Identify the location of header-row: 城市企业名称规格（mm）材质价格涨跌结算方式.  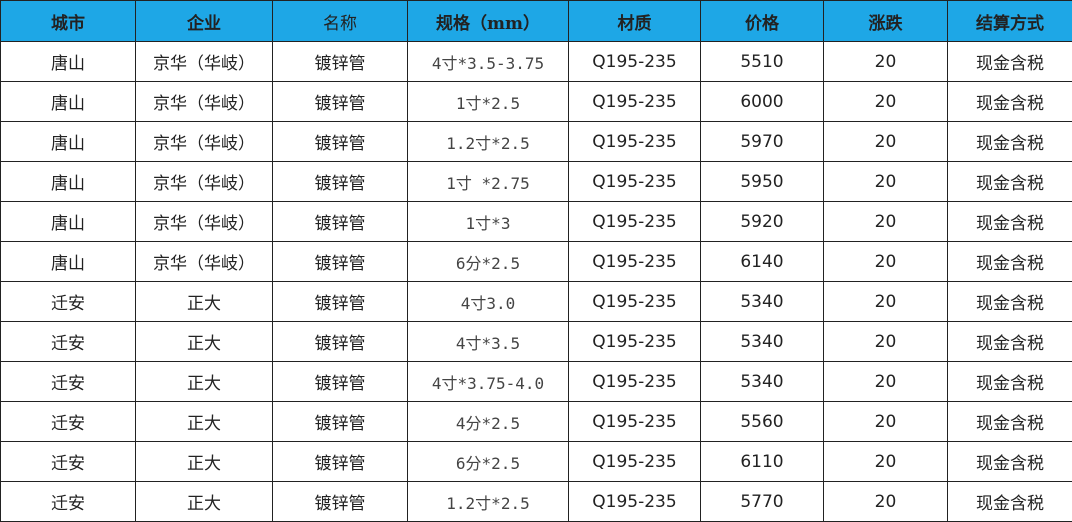
(536, 21).